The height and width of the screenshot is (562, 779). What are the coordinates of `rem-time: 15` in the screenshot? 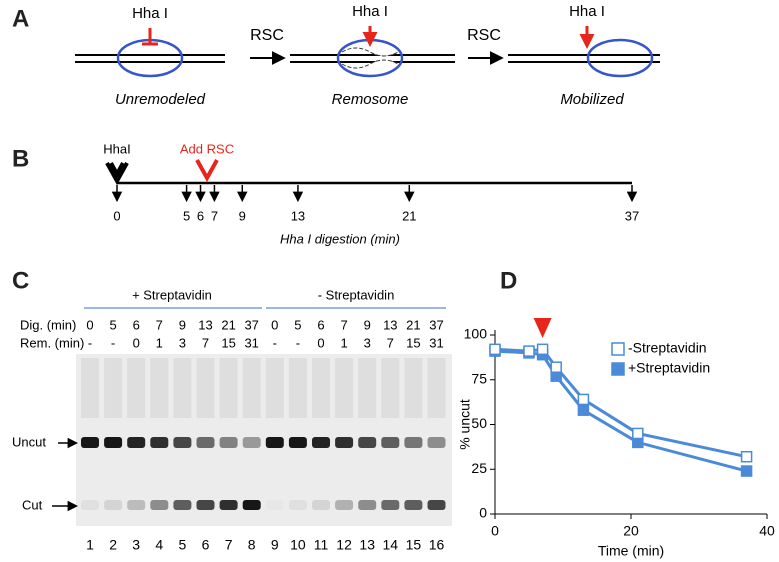 It's located at (413, 342).